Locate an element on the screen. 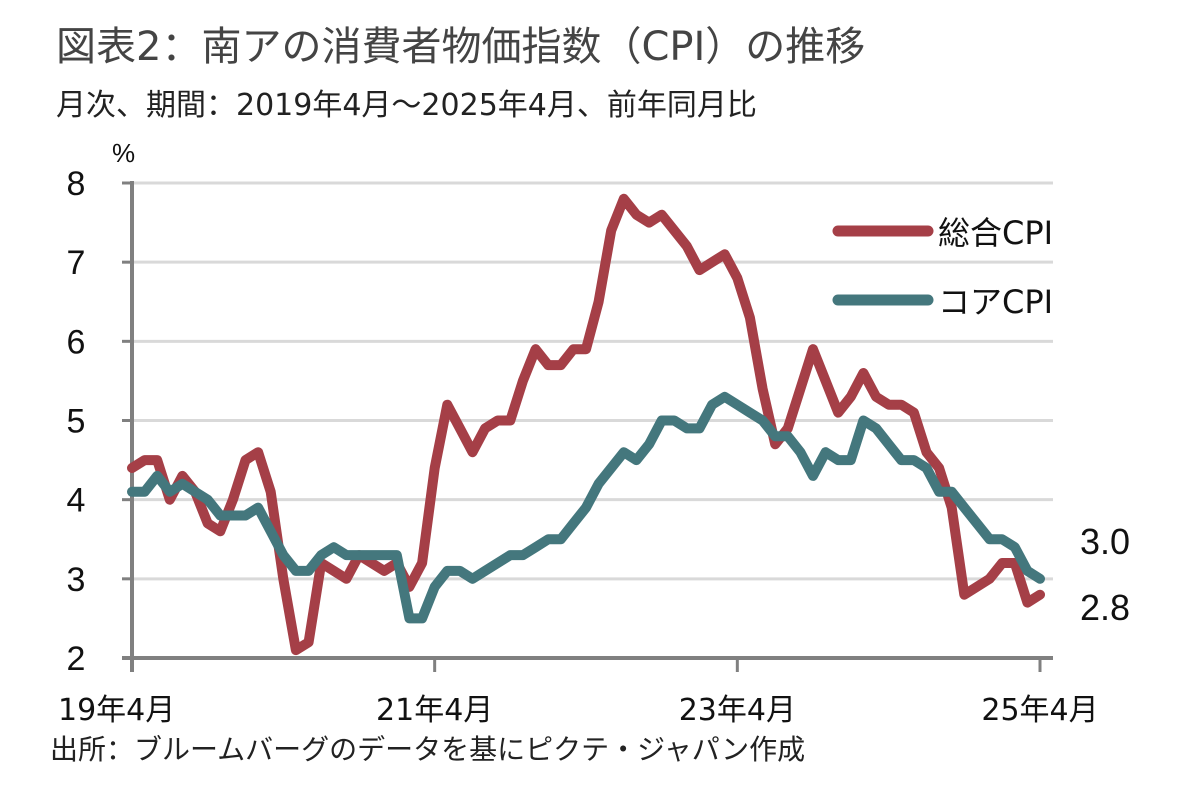  y-tick-label: 2 is located at coordinates (76, 659).